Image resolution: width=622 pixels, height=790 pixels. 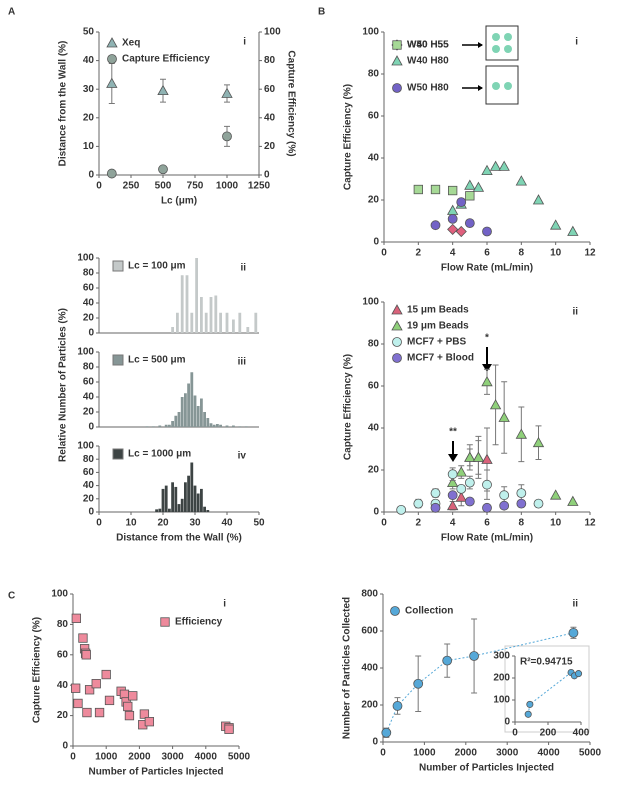 I want to click on legend-label: W50 H55, so click(x=428, y=45).